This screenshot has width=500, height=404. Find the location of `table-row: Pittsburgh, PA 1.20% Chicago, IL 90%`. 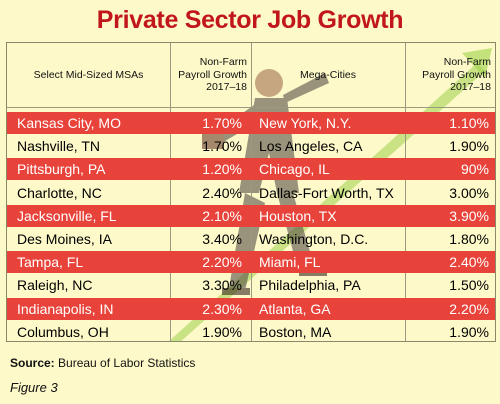

table-row: Pittsburgh, PA 1.20% Chicago, IL 90% is located at coordinates (251, 169).